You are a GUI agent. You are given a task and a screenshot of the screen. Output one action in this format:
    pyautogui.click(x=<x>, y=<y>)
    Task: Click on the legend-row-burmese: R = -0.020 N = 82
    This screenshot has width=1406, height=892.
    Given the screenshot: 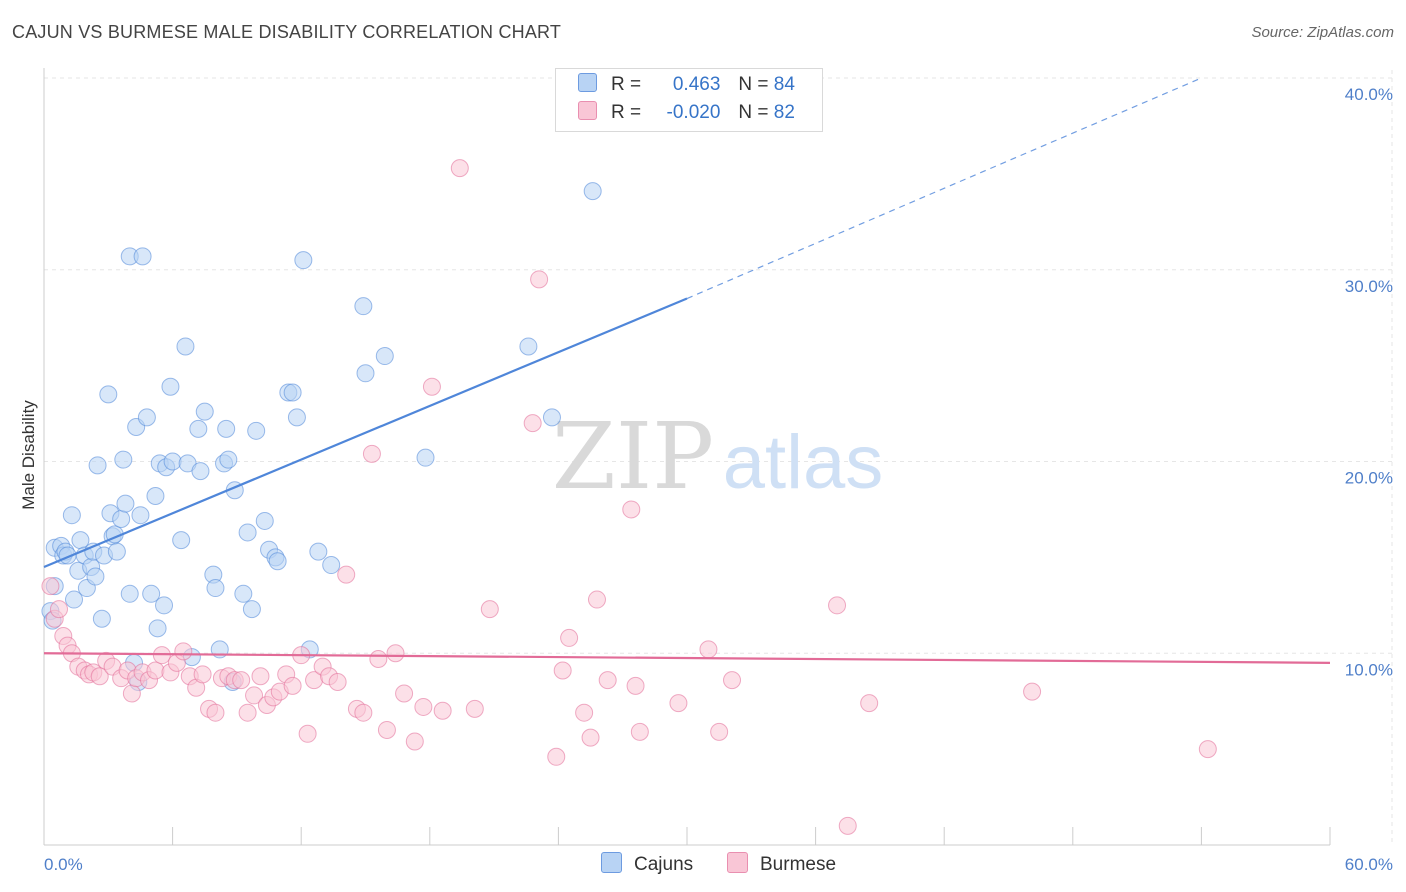 What is the action you would take?
    pyautogui.click(x=686, y=114)
    